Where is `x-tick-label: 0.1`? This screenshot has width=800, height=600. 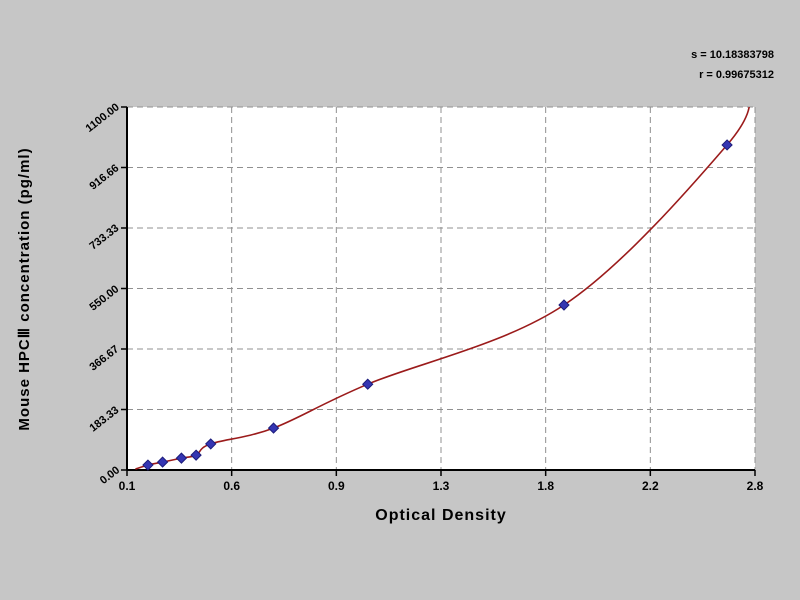 x-tick-label: 0.1 is located at coordinates (127, 486).